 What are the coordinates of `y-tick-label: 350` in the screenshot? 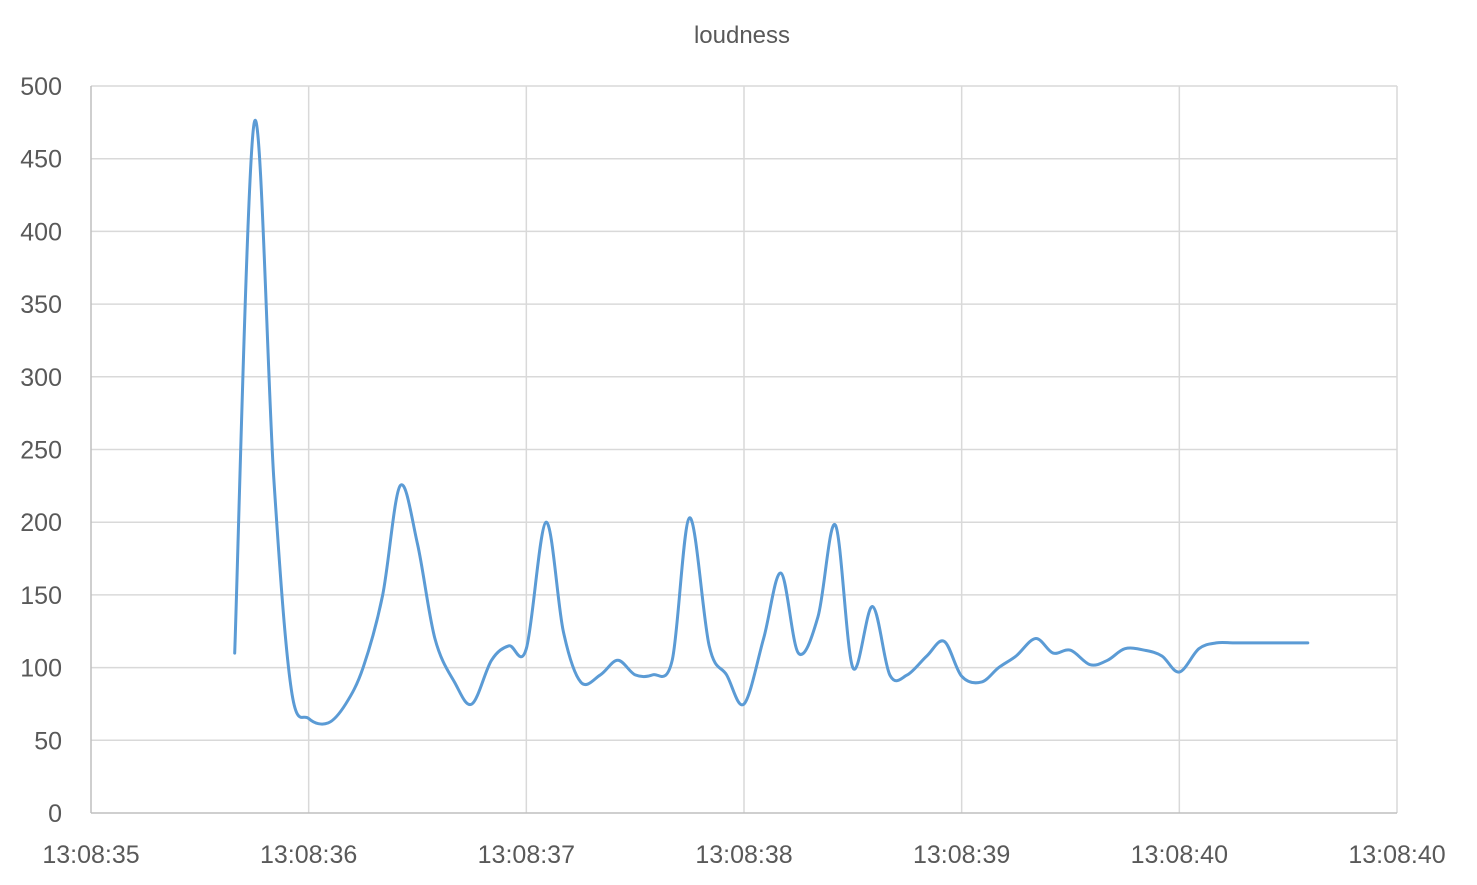 It's located at (41, 305).